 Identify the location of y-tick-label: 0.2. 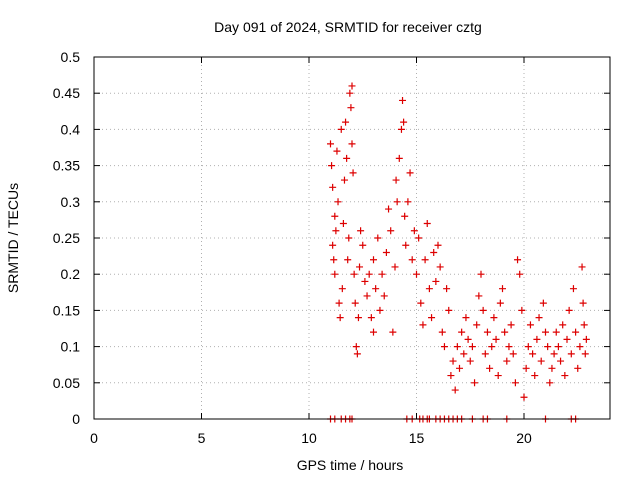
(71, 274).